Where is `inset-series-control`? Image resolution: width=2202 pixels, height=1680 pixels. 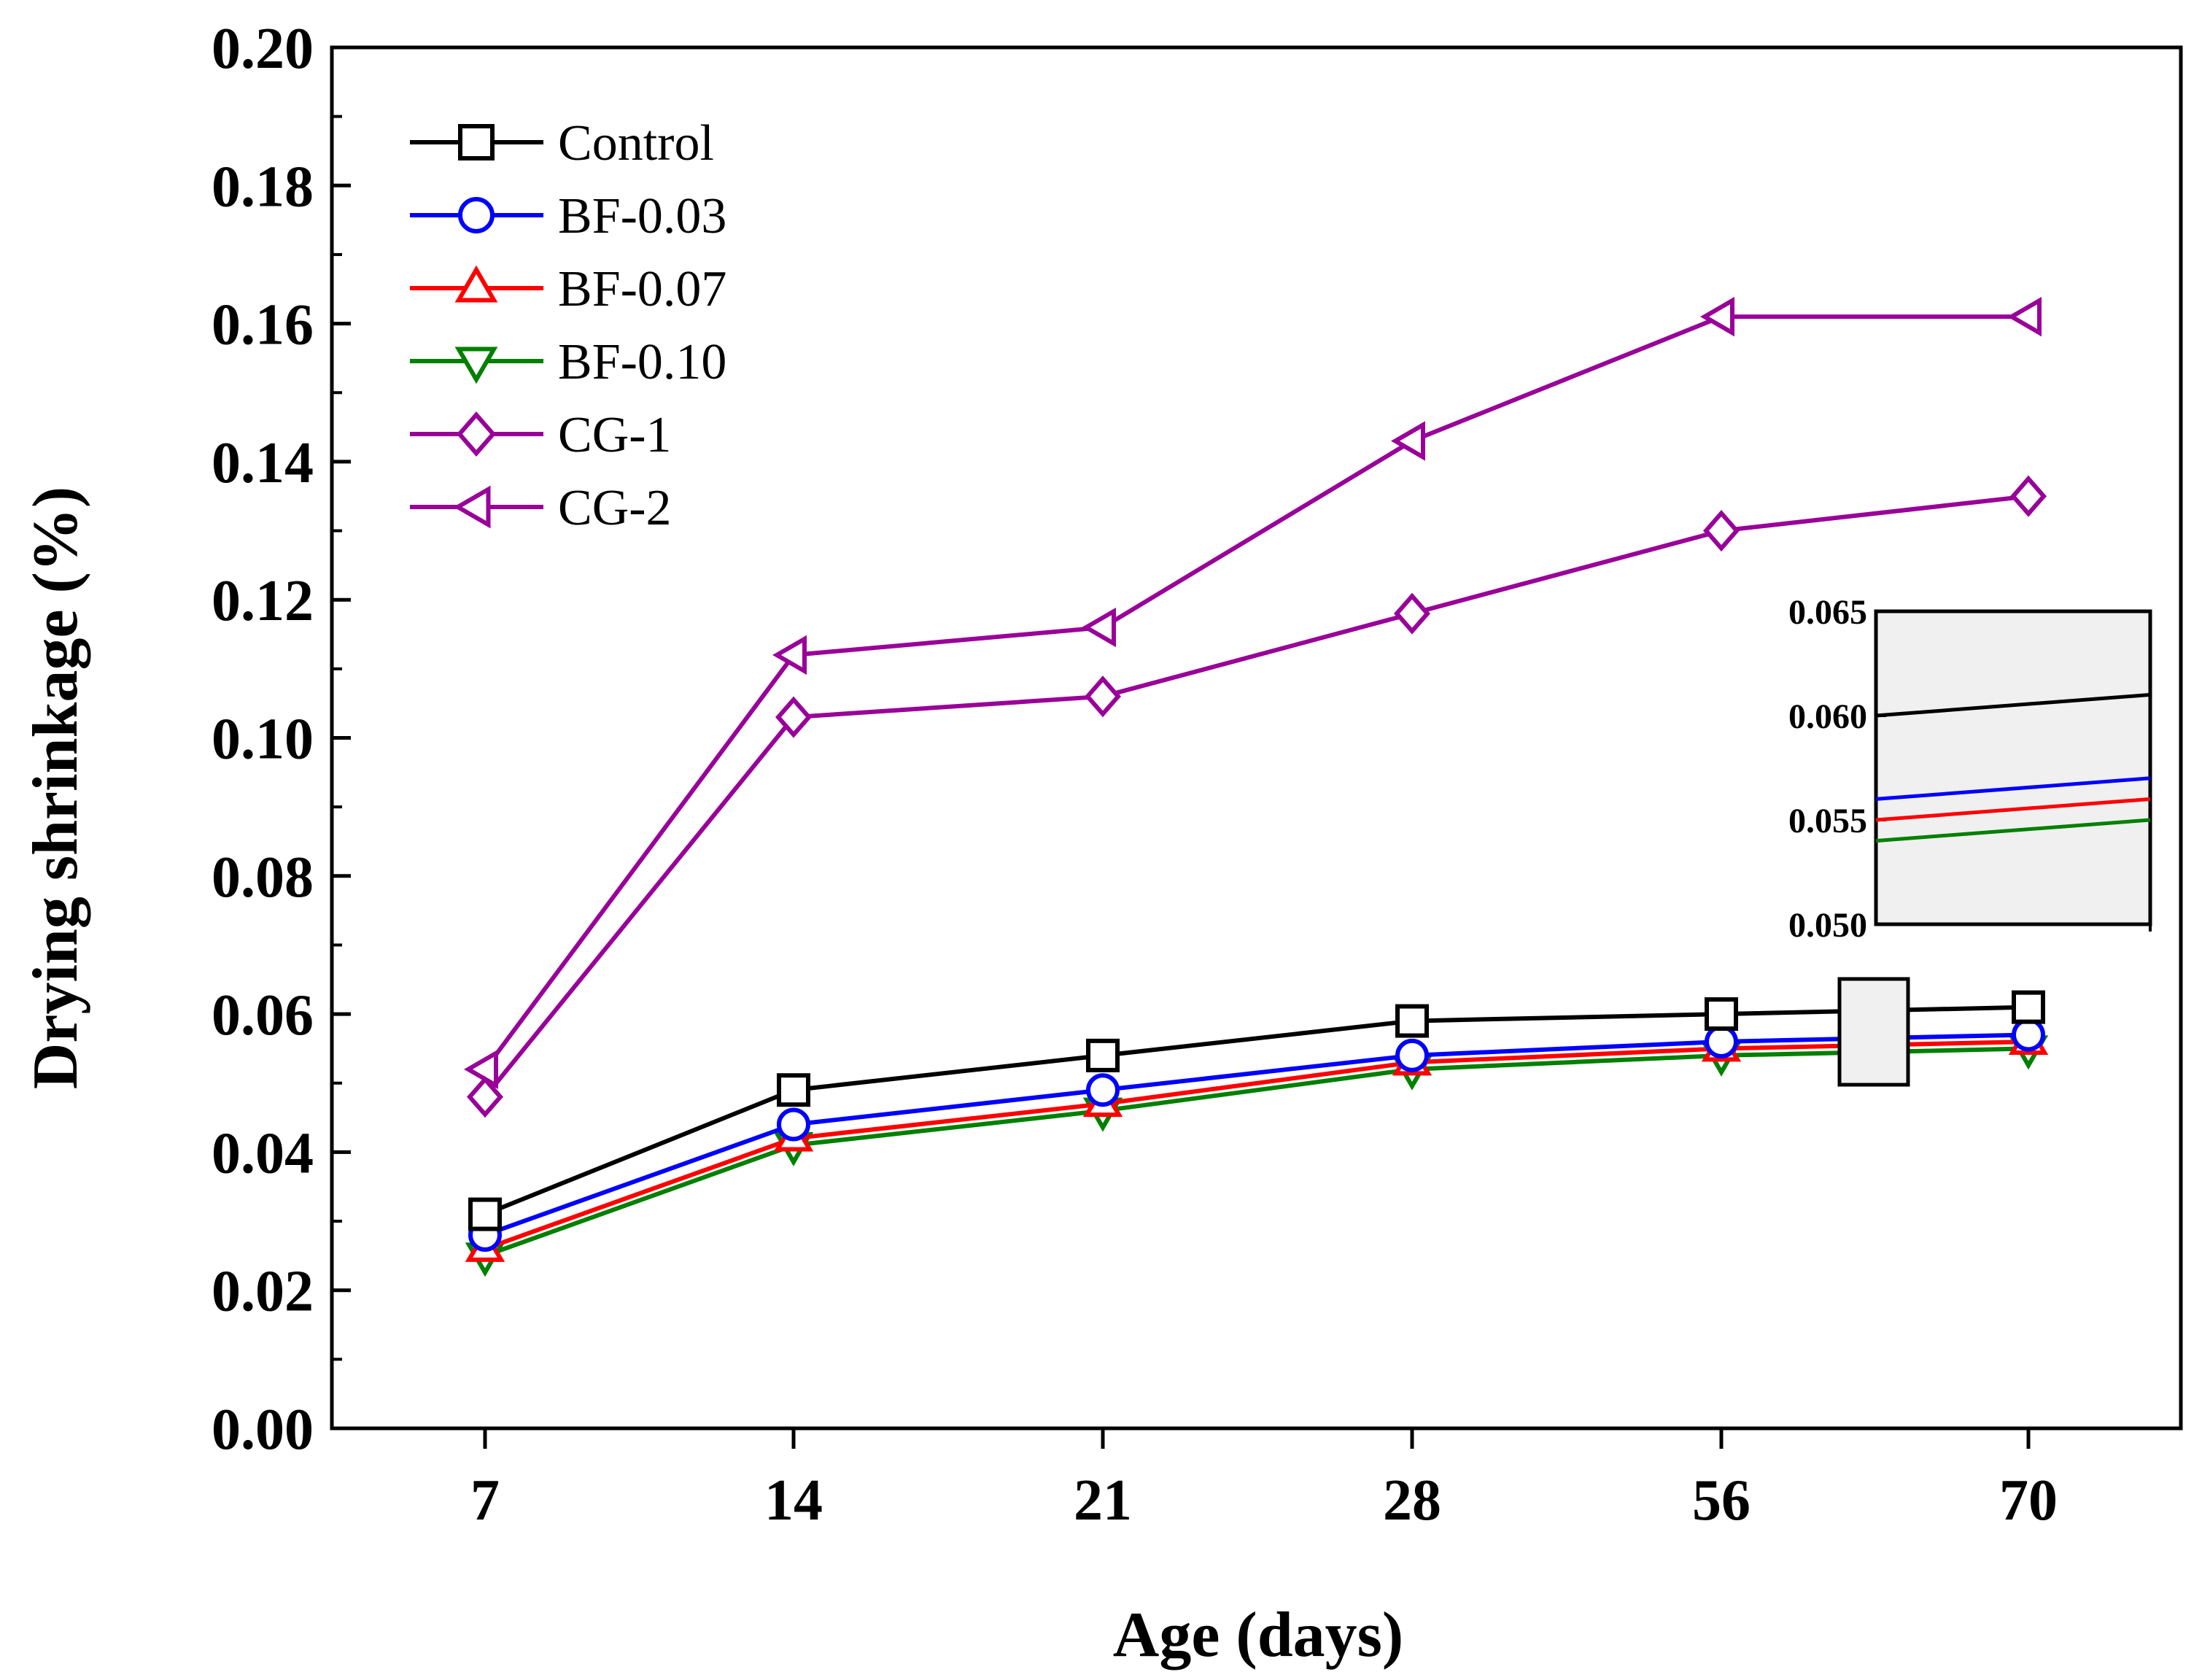 inset-series-control is located at coordinates (2013, 705).